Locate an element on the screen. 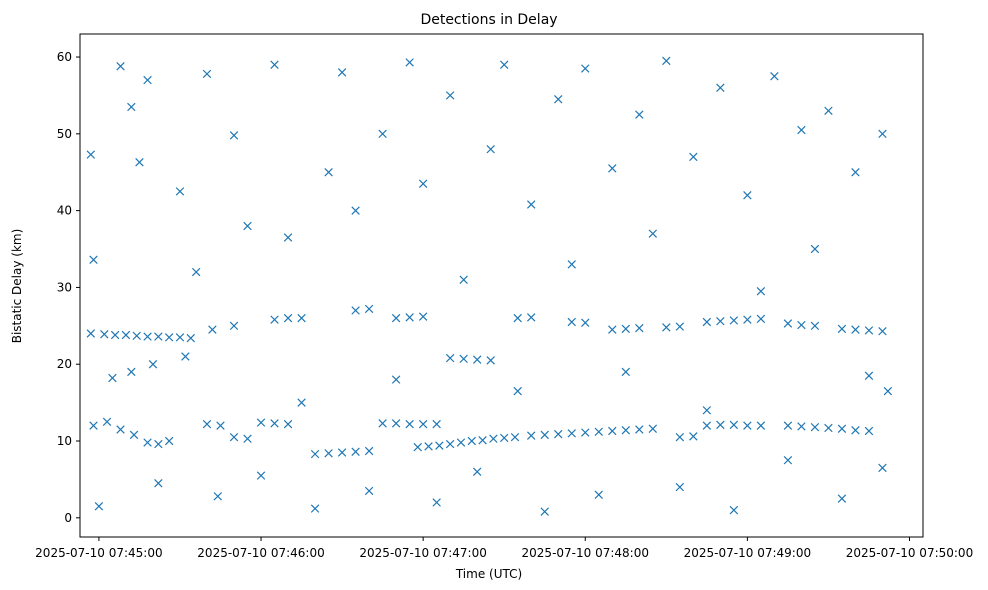 This screenshot has height=590, width=988. x-tick-label: 2025-07-10 07:48:00 is located at coordinates (585, 553).